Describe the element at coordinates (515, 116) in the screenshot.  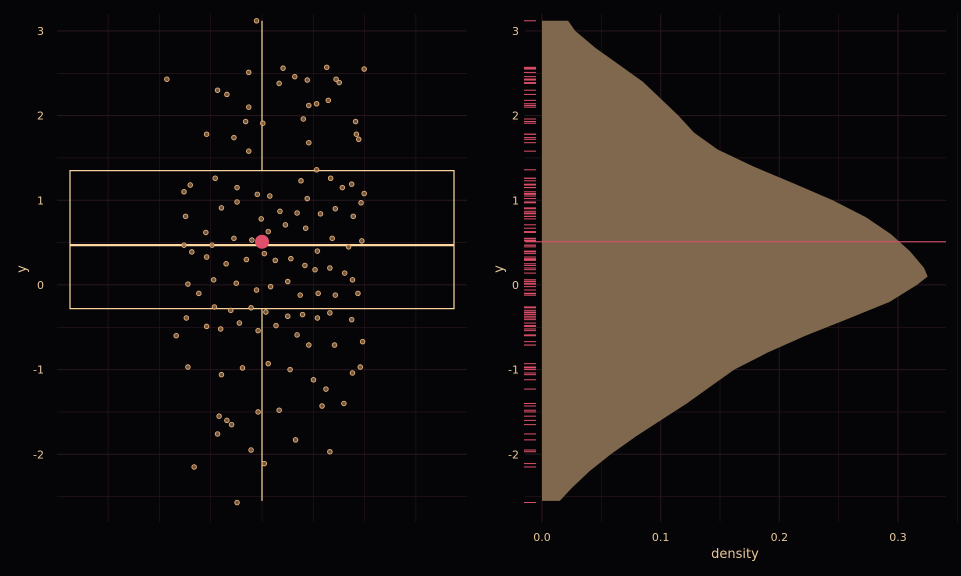
I see `right-y-tick-label: 2` at that location.